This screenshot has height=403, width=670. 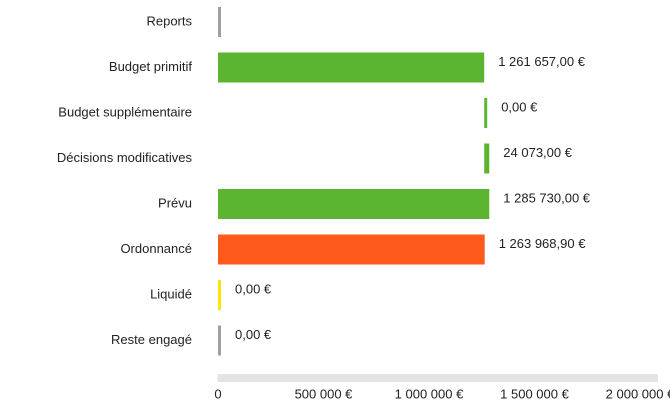 I want to click on value-label: 1 263 968,90 €, so click(x=543, y=243).